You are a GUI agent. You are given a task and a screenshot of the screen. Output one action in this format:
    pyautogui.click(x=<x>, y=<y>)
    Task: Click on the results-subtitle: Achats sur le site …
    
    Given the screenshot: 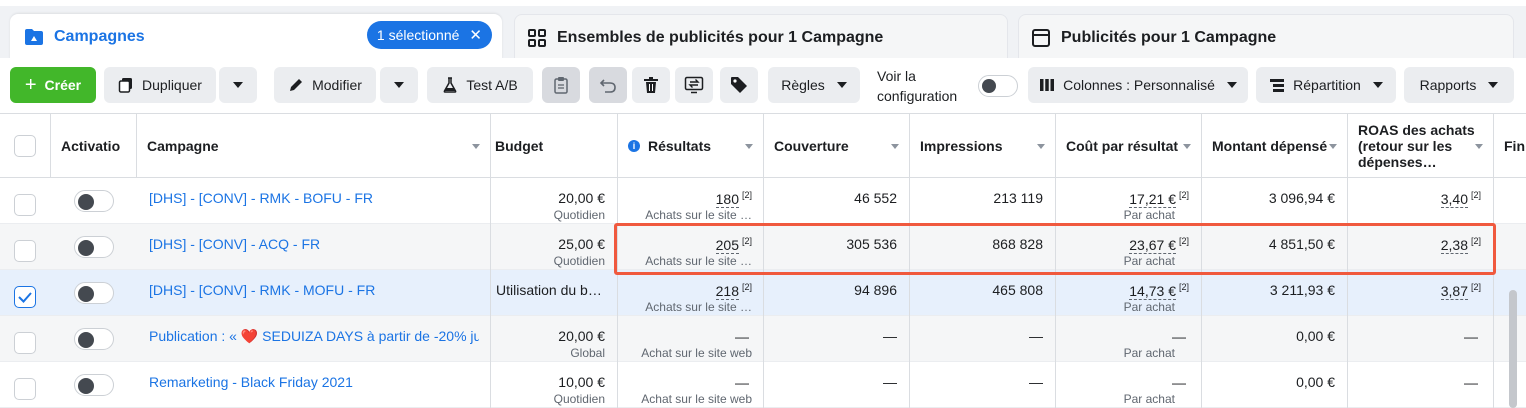 What is the action you would take?
    pyautogui.click(x=698, y=261)
    